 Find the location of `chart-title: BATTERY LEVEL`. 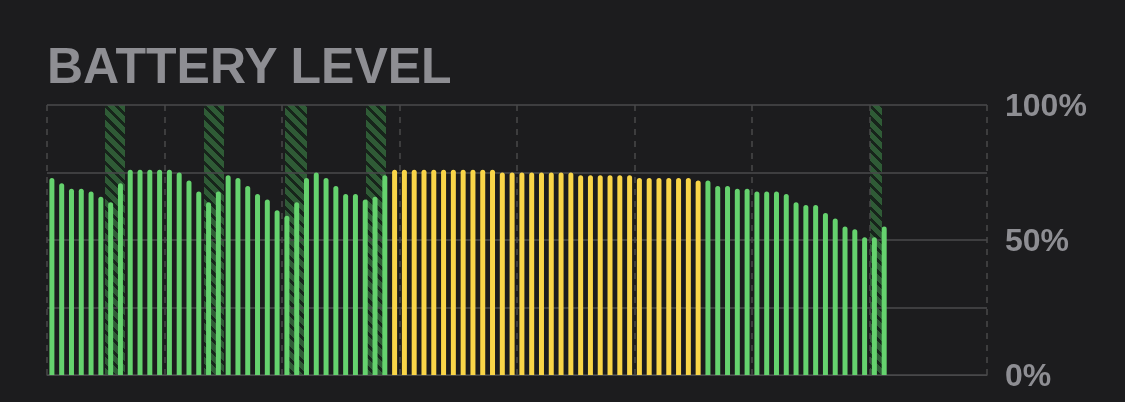

chart-title: BATTERY LEVEL is located at coordinates (249, 66).